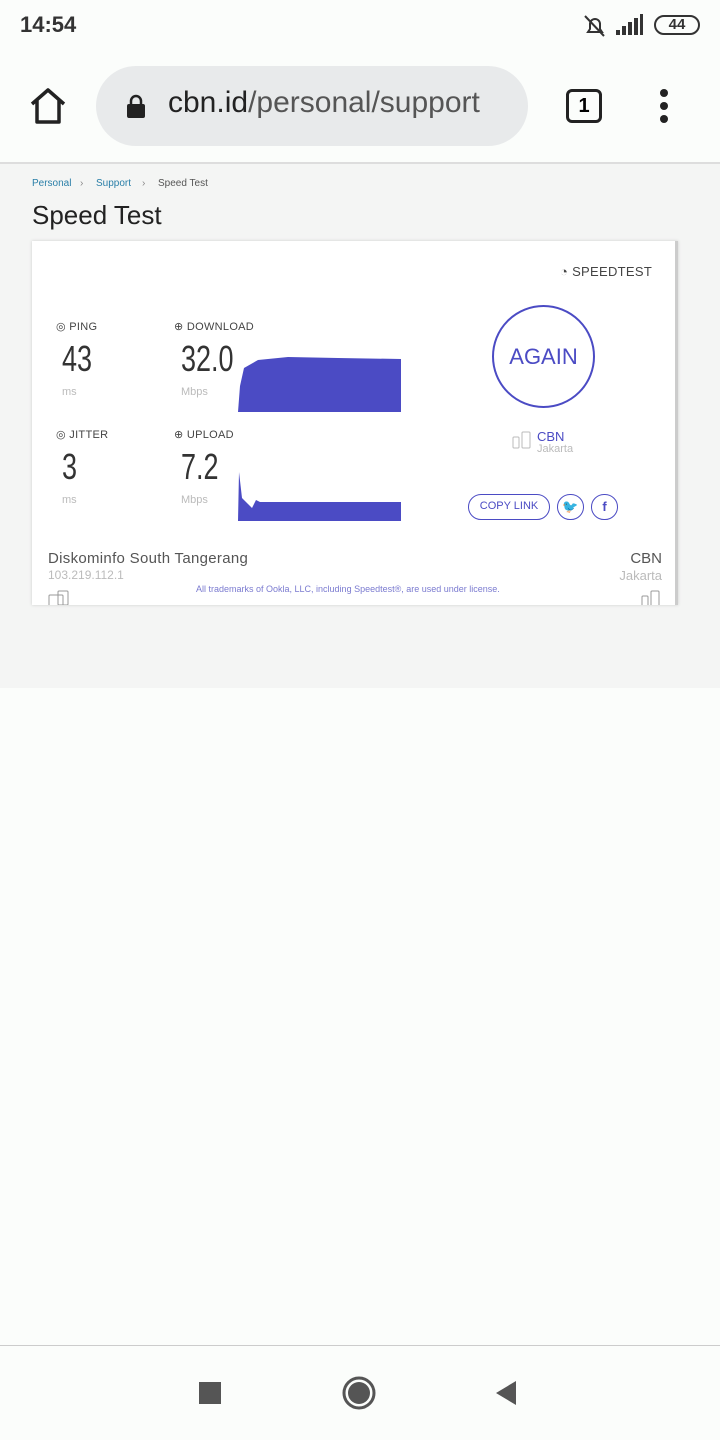 Image resolution: width=720 pixels, height=1440 pixels. Describe the element at coordinates (319, 384) in the screenshot. I see `download-graph` at that location.